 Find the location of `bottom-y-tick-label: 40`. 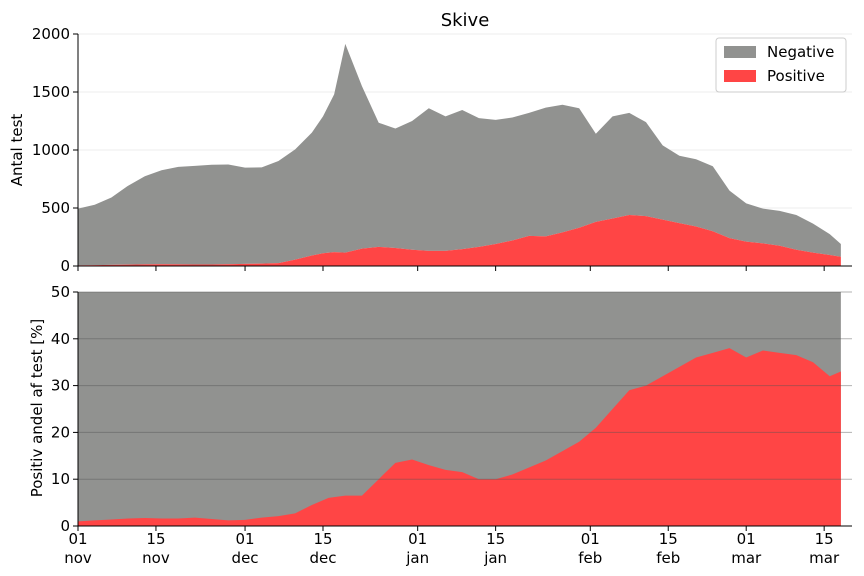

bottom-y-tick-label: 40 is located at coordinates (60, 339).